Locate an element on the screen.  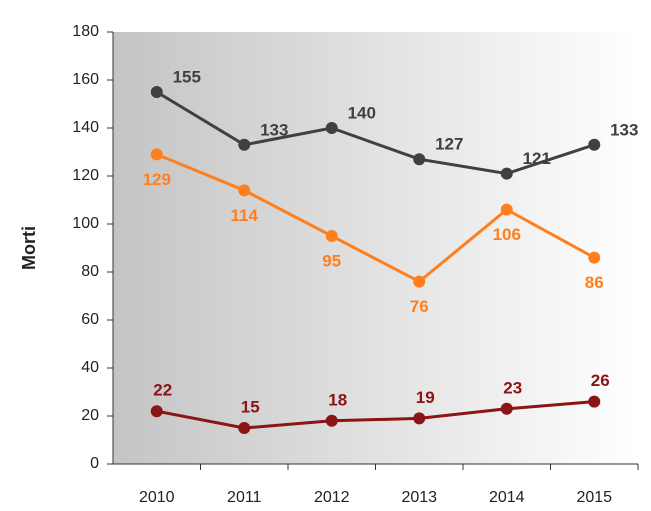
x-tick-label: 2010 is located at coordinates (157, 497).